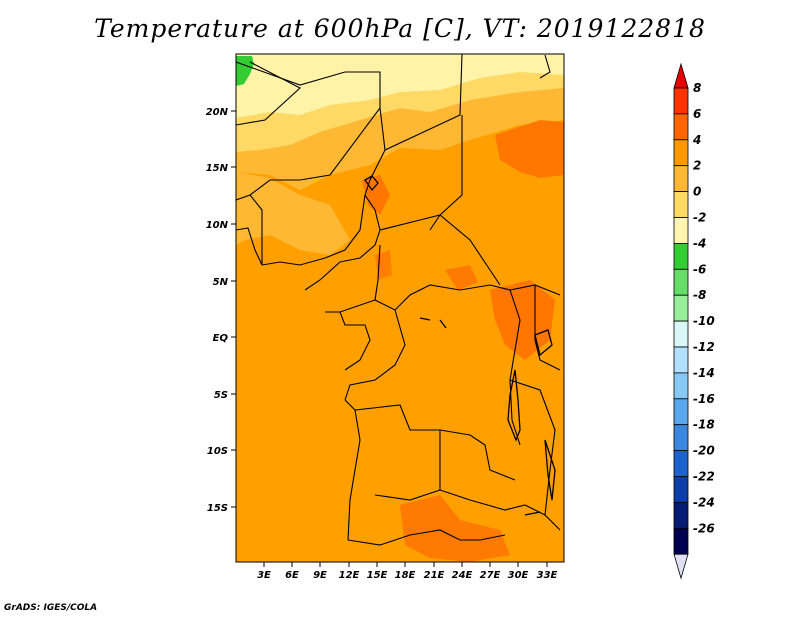 This screenshot has height=618, width=800. Describe the element at coordinates (217, 225) in the screenshot. I see `lat-label: 10N` at that location.